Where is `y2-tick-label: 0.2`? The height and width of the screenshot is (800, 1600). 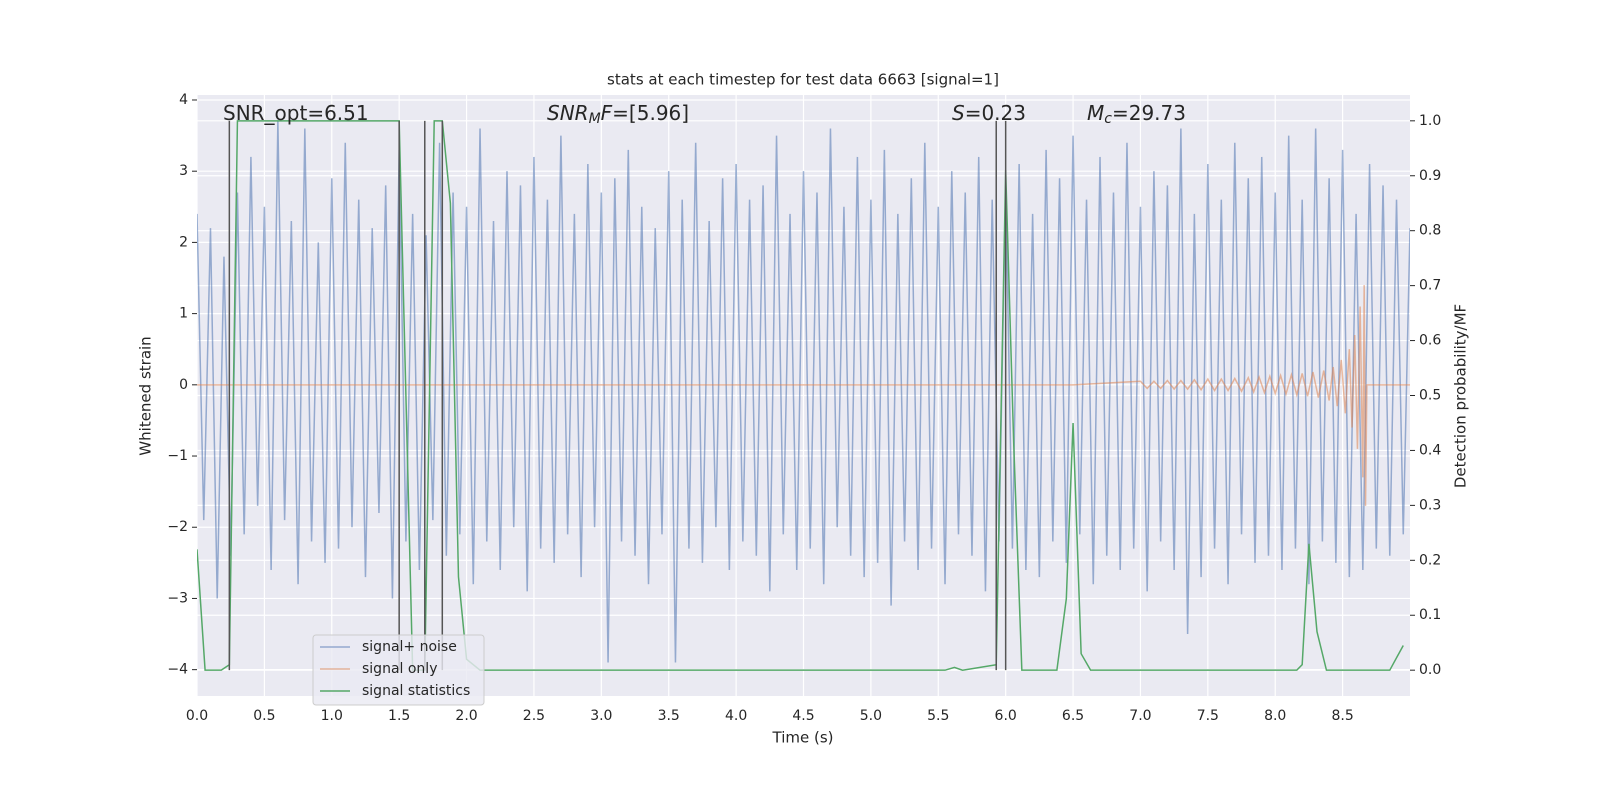 y2-tick-label: 0.2 is located at coordinates (1430, 560).